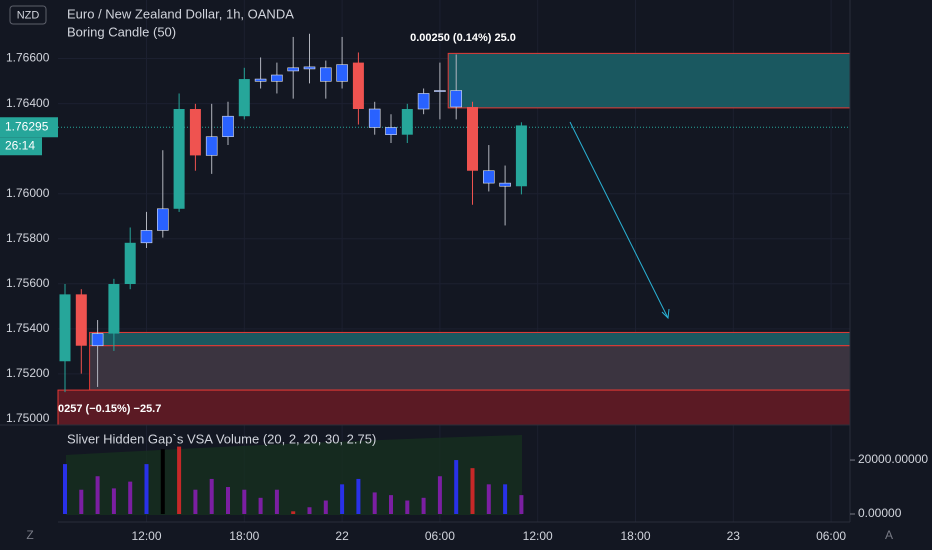 Image resolution: width=932 pixels, height=550 pixels. Describe the element at coordinates (121, 31) in the screenshot. I see `indicator-title: Boring Candle (50)` at that location.